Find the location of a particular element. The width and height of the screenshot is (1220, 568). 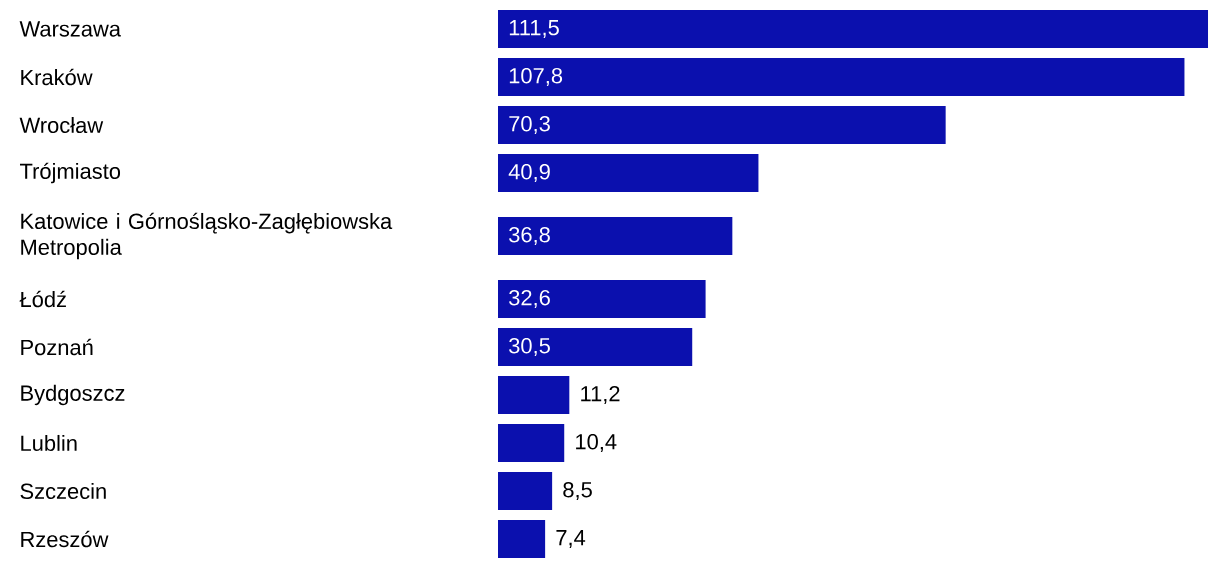

y-tick-label: Łódź is located at coordinates (42, 299).